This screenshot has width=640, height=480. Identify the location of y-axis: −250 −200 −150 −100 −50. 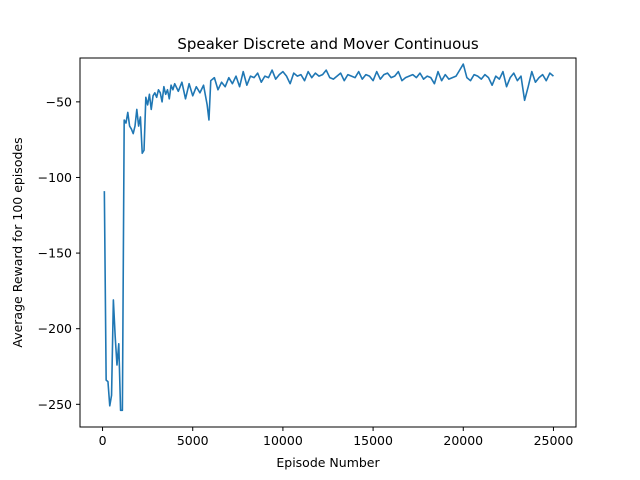
(59, 253).